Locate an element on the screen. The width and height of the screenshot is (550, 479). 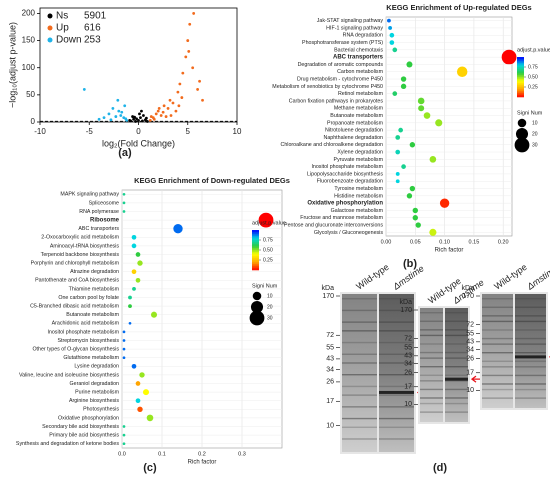
x-tick-label: 0.10 is located at coordinates (444, 242).